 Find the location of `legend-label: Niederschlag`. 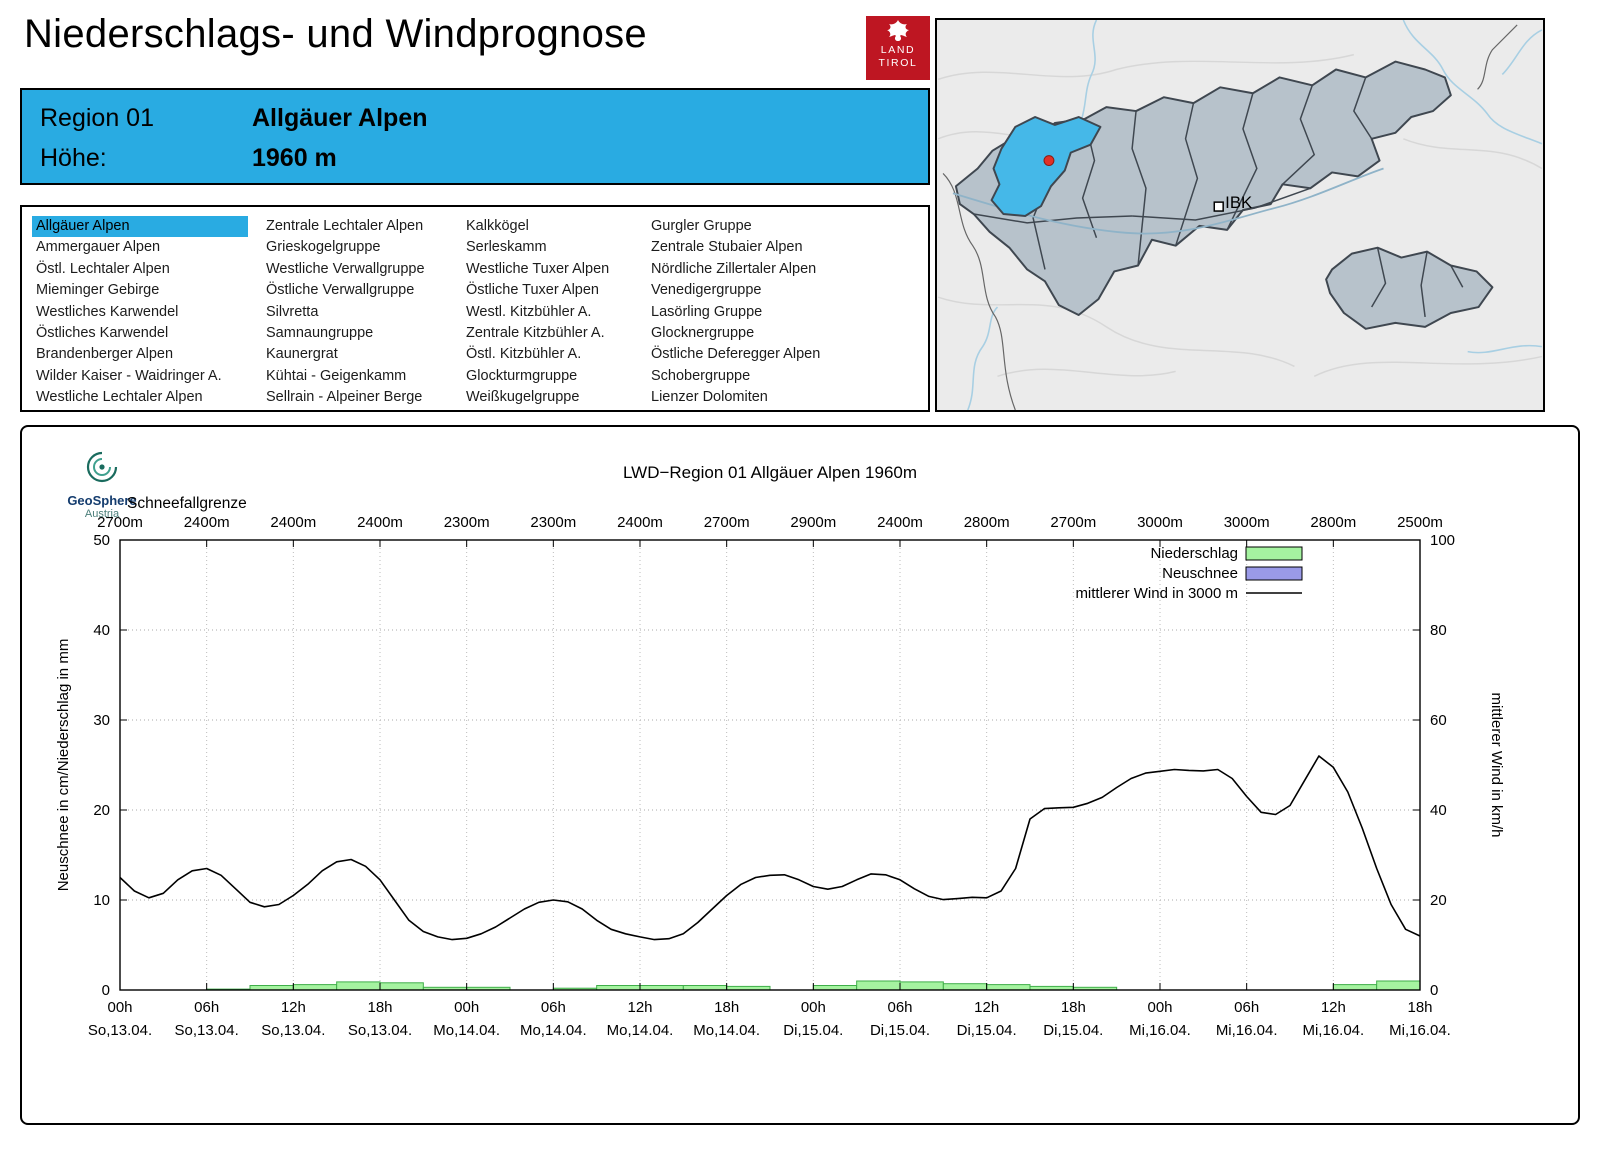

legend-label: Niederschlag is located at coordinates (1194, 553).